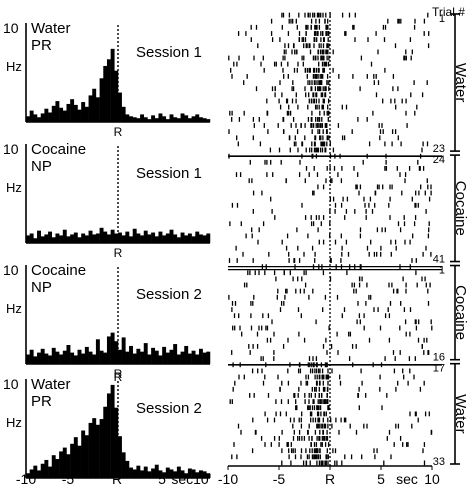  I want to click on trial-number-label: 16, so click(439, 358).